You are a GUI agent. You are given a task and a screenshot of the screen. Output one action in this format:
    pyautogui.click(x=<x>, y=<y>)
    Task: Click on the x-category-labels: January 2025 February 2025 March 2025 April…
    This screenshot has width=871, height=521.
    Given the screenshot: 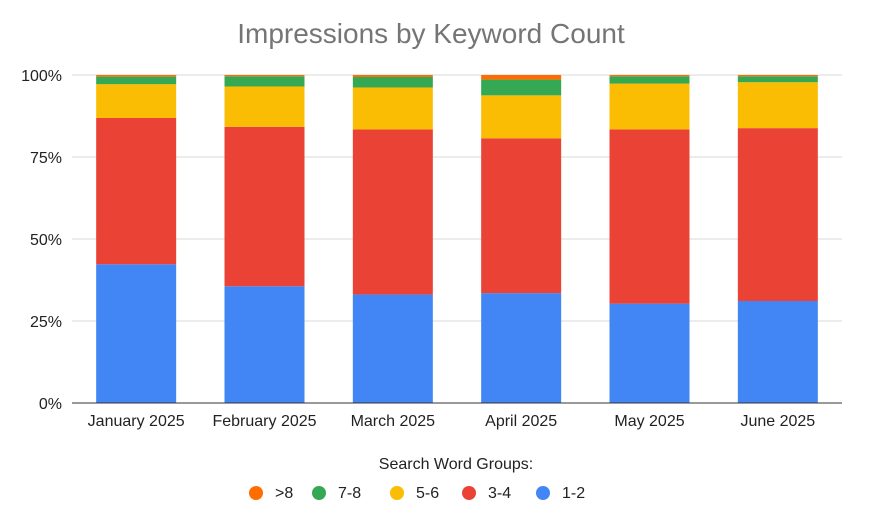 What is the action you would take?
    pyautogui.click(x=452, y=421)
    